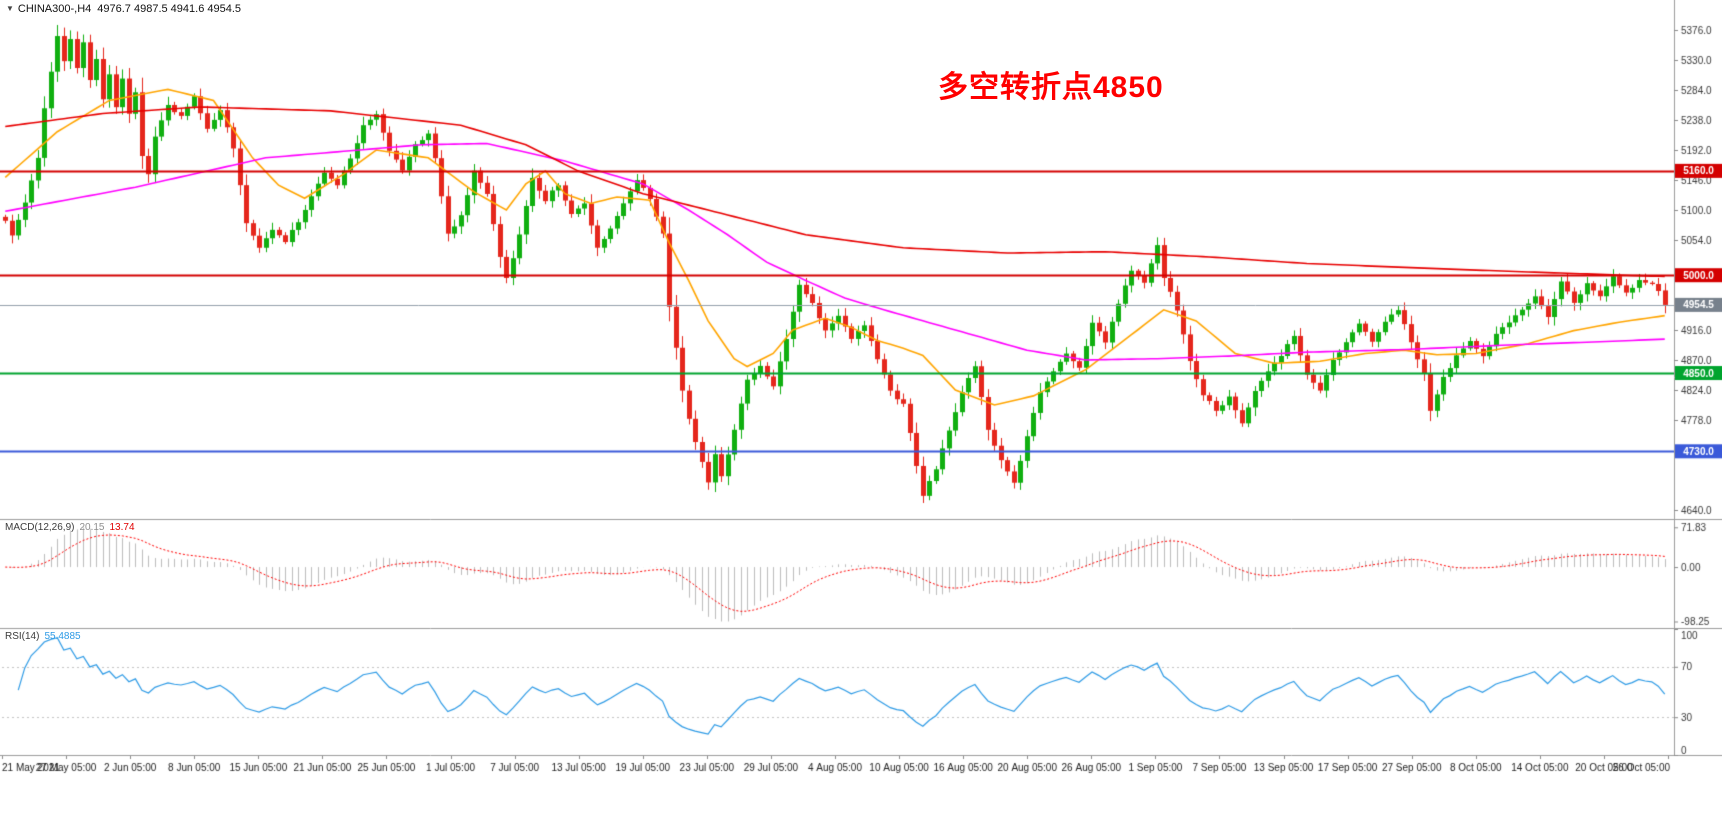 This screenshot has height=837, width=1722. I want to click on macd-value-signal: 13.74, so click(122, 527).